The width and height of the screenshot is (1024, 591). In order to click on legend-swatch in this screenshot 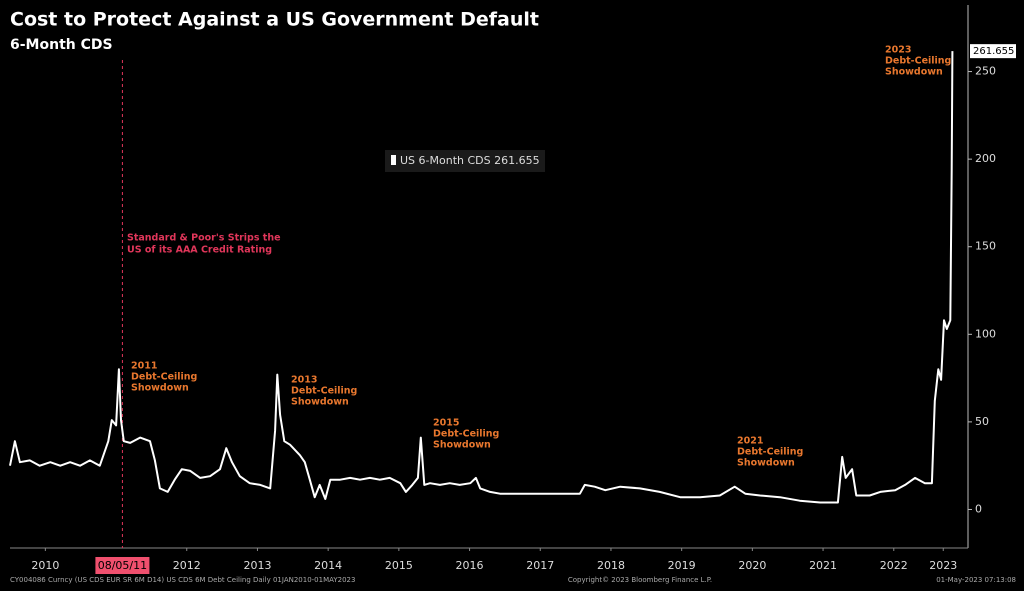, I will do `click(393, 160)`.